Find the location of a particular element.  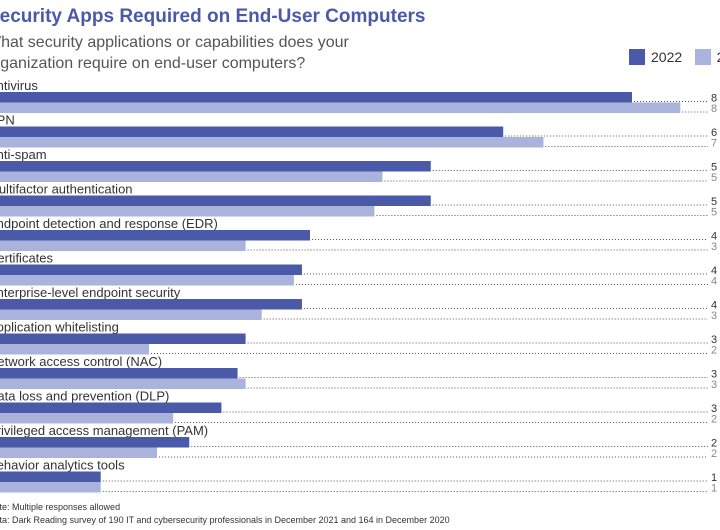

legend-item-2022: 2022 is located at coordinates (655, 58).